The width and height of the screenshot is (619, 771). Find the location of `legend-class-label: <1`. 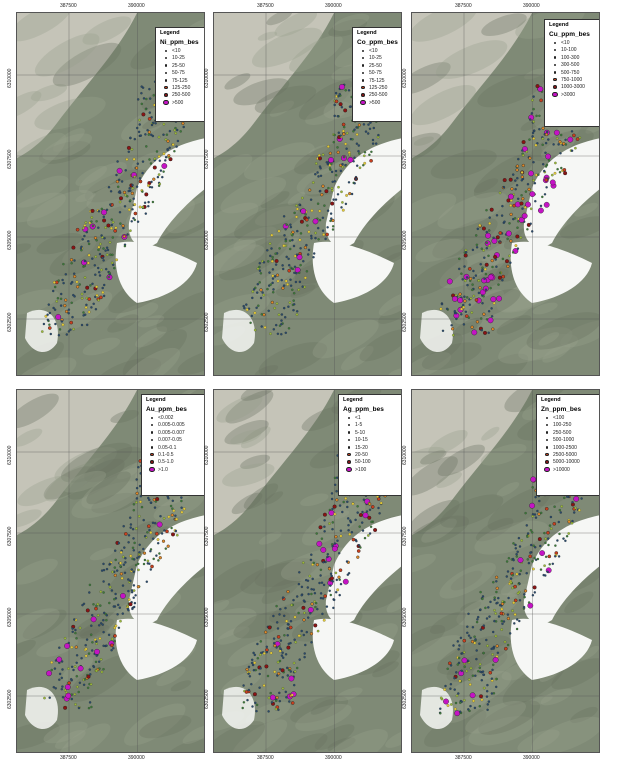

legend-class-label: <1 is located at coordinates (358, 418).